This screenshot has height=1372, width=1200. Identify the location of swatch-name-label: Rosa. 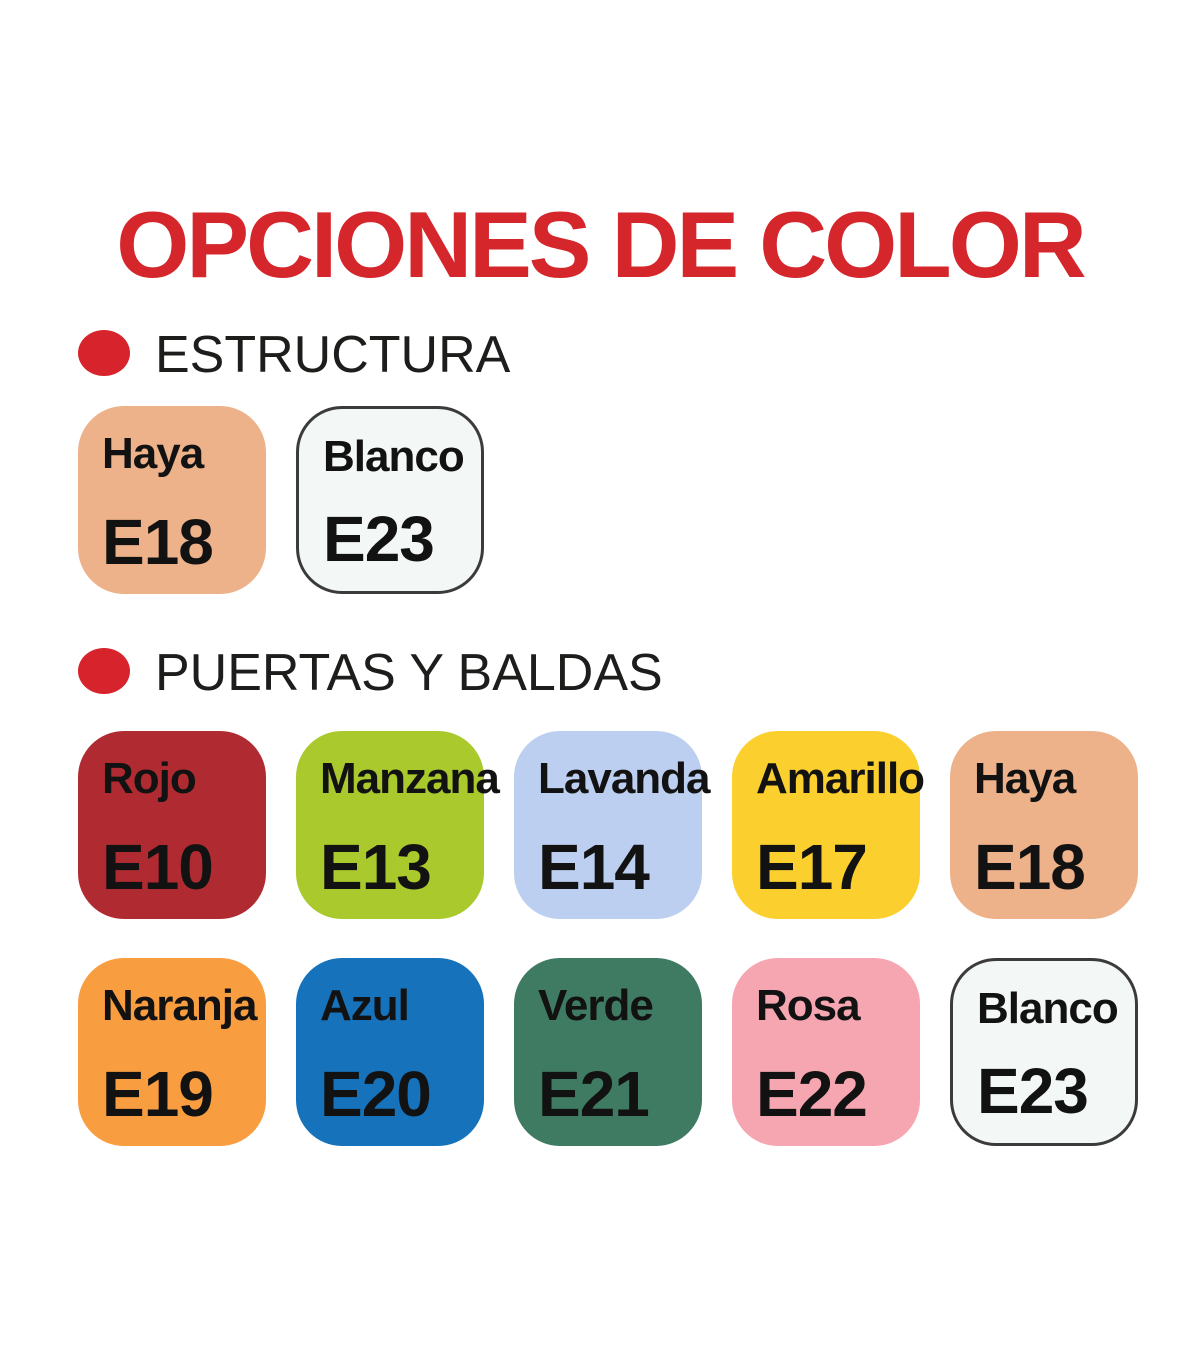
(808, 1005).